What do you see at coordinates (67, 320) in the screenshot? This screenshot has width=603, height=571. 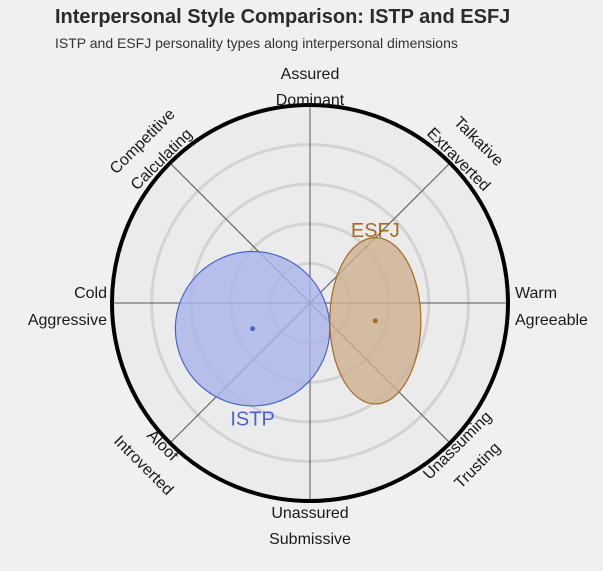 I see `axis-label-left-2: Aggressive` at bounding box center [67, 320].